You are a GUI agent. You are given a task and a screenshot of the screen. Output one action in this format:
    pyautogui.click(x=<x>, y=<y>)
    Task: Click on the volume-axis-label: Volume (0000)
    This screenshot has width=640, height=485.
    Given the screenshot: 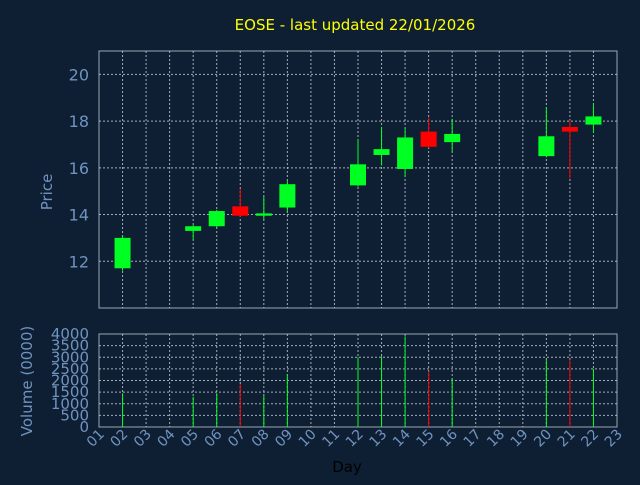 What is the action you would take?
    pyautogui.click(x=27, y=381)
    